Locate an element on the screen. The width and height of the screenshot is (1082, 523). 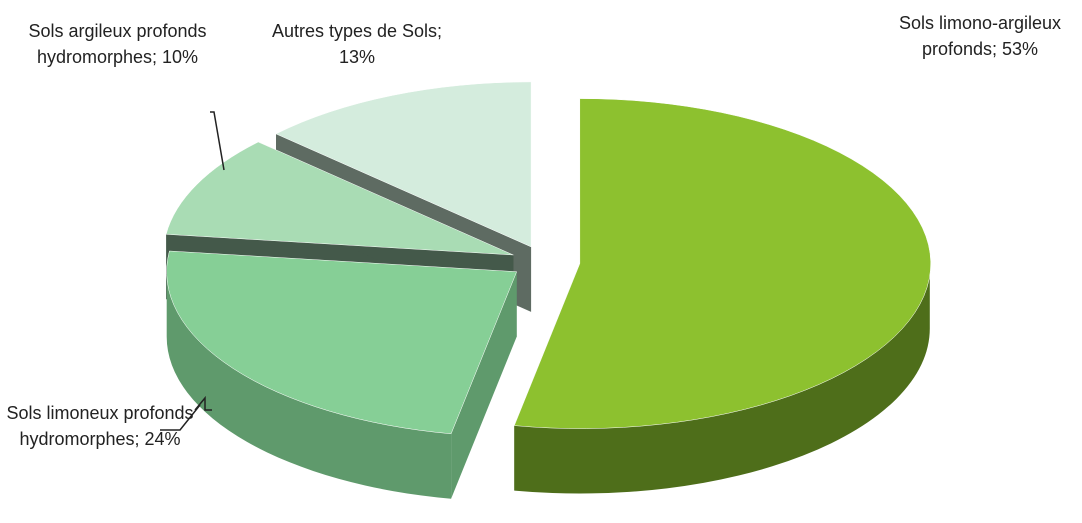
slice-side is located at coordinates (309, 385).